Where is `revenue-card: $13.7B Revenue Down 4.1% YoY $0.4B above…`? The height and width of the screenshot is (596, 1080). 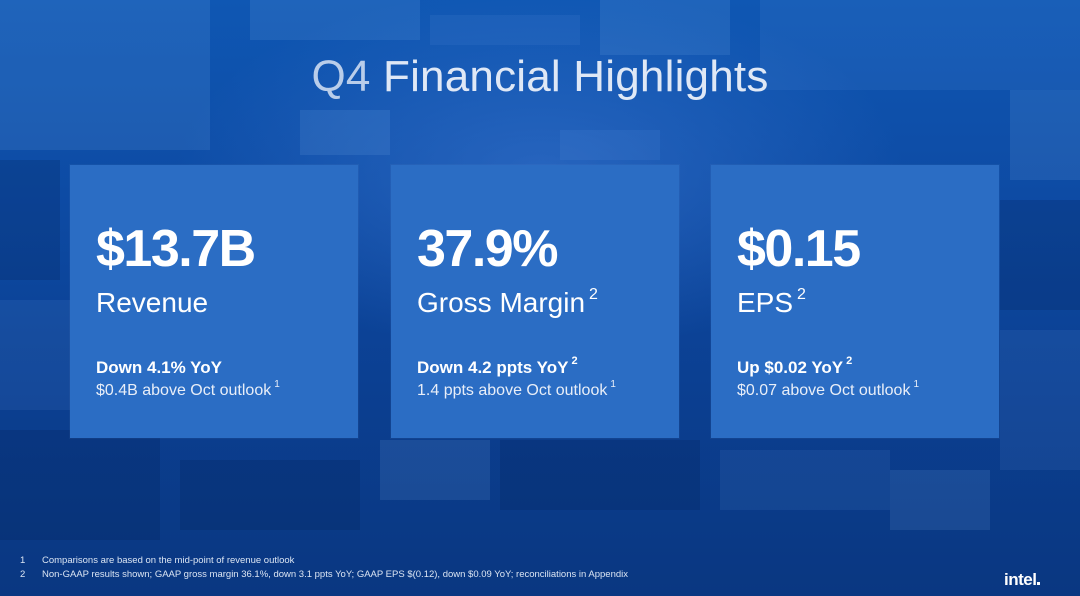
revenue-card: $13.7B Revenue Down 4.1% YoY $0.4B above… is located at coordinates (214, 301).